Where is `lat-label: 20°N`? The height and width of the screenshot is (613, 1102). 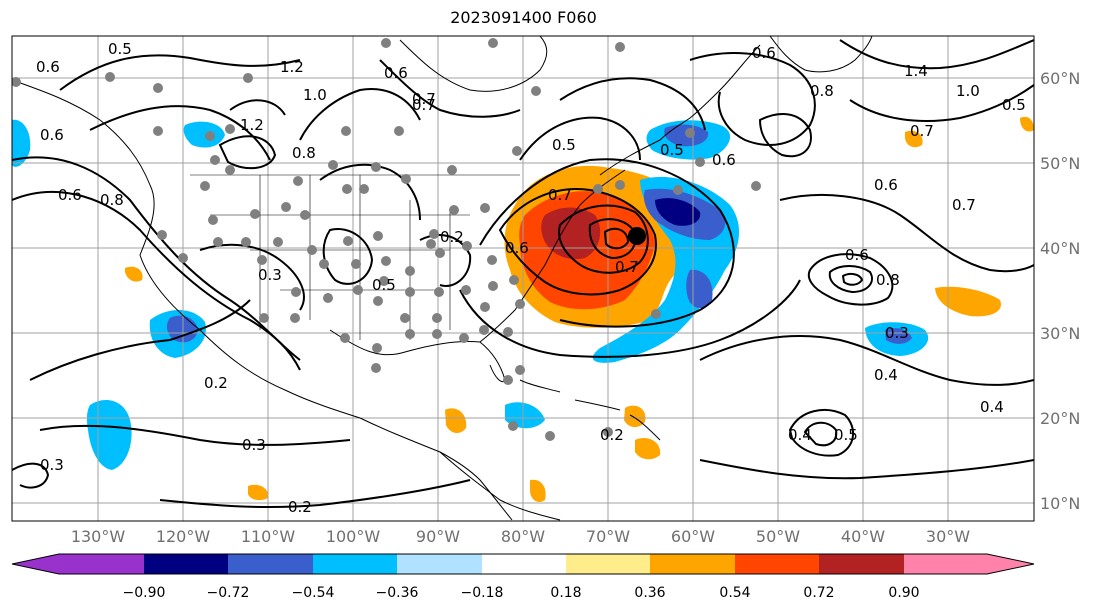
lat-label: 20°N is located at coordinates (1060, 418).